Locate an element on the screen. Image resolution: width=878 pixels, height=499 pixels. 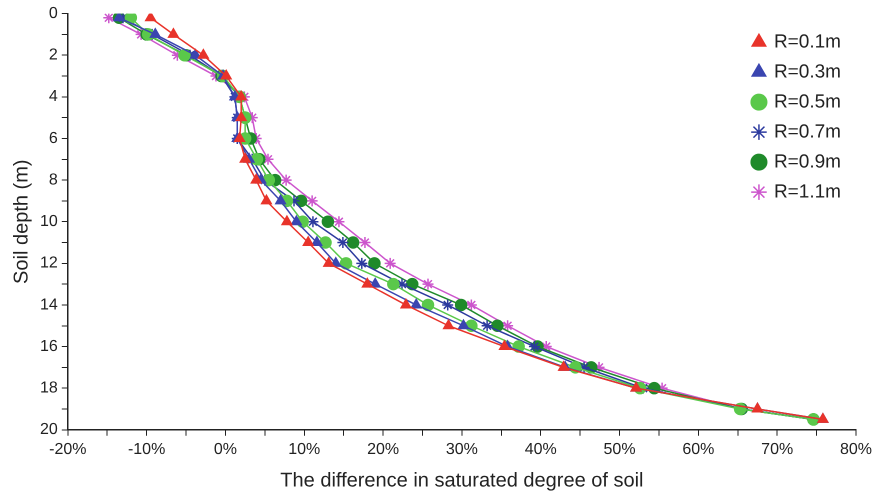
x-axis-title: The difference in saturated degree of soil is located at coordinates (462, 481).